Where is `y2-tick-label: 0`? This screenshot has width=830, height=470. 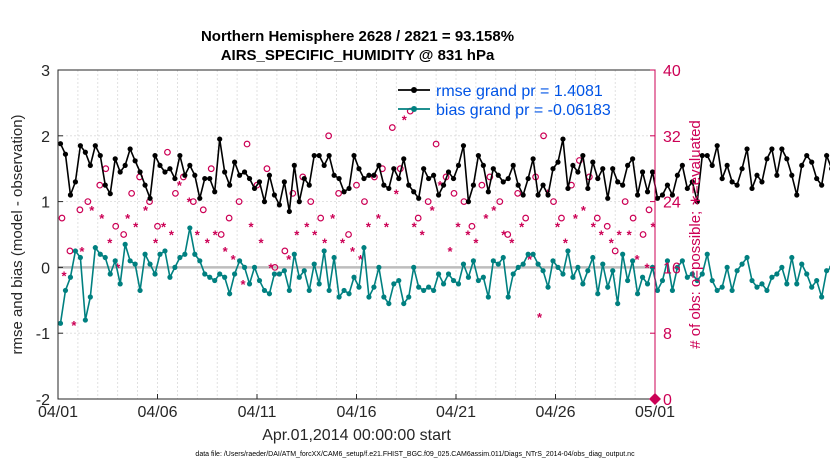 y2-tick-label: 0 is located at coordinates (667, 400).